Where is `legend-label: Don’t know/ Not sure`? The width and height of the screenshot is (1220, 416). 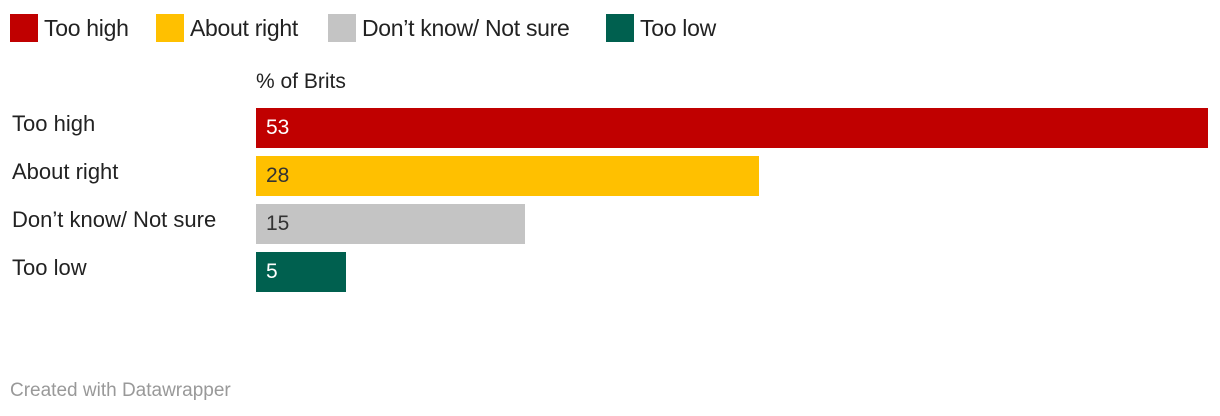
legend-label: Don’t know/ Not sure is located at coordinates (466, 27).